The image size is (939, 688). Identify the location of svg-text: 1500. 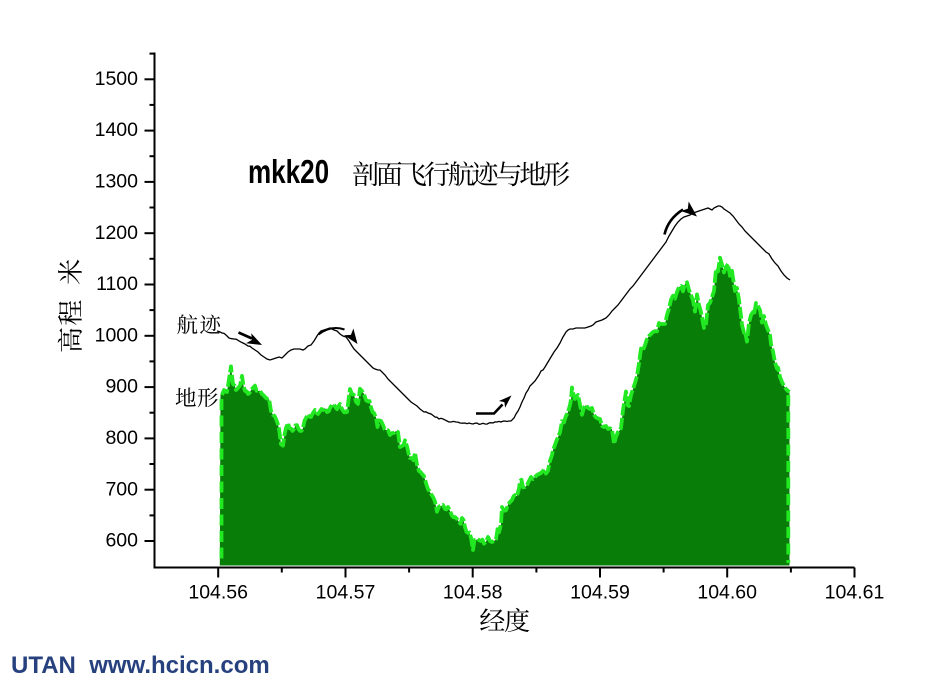
(117, 79).